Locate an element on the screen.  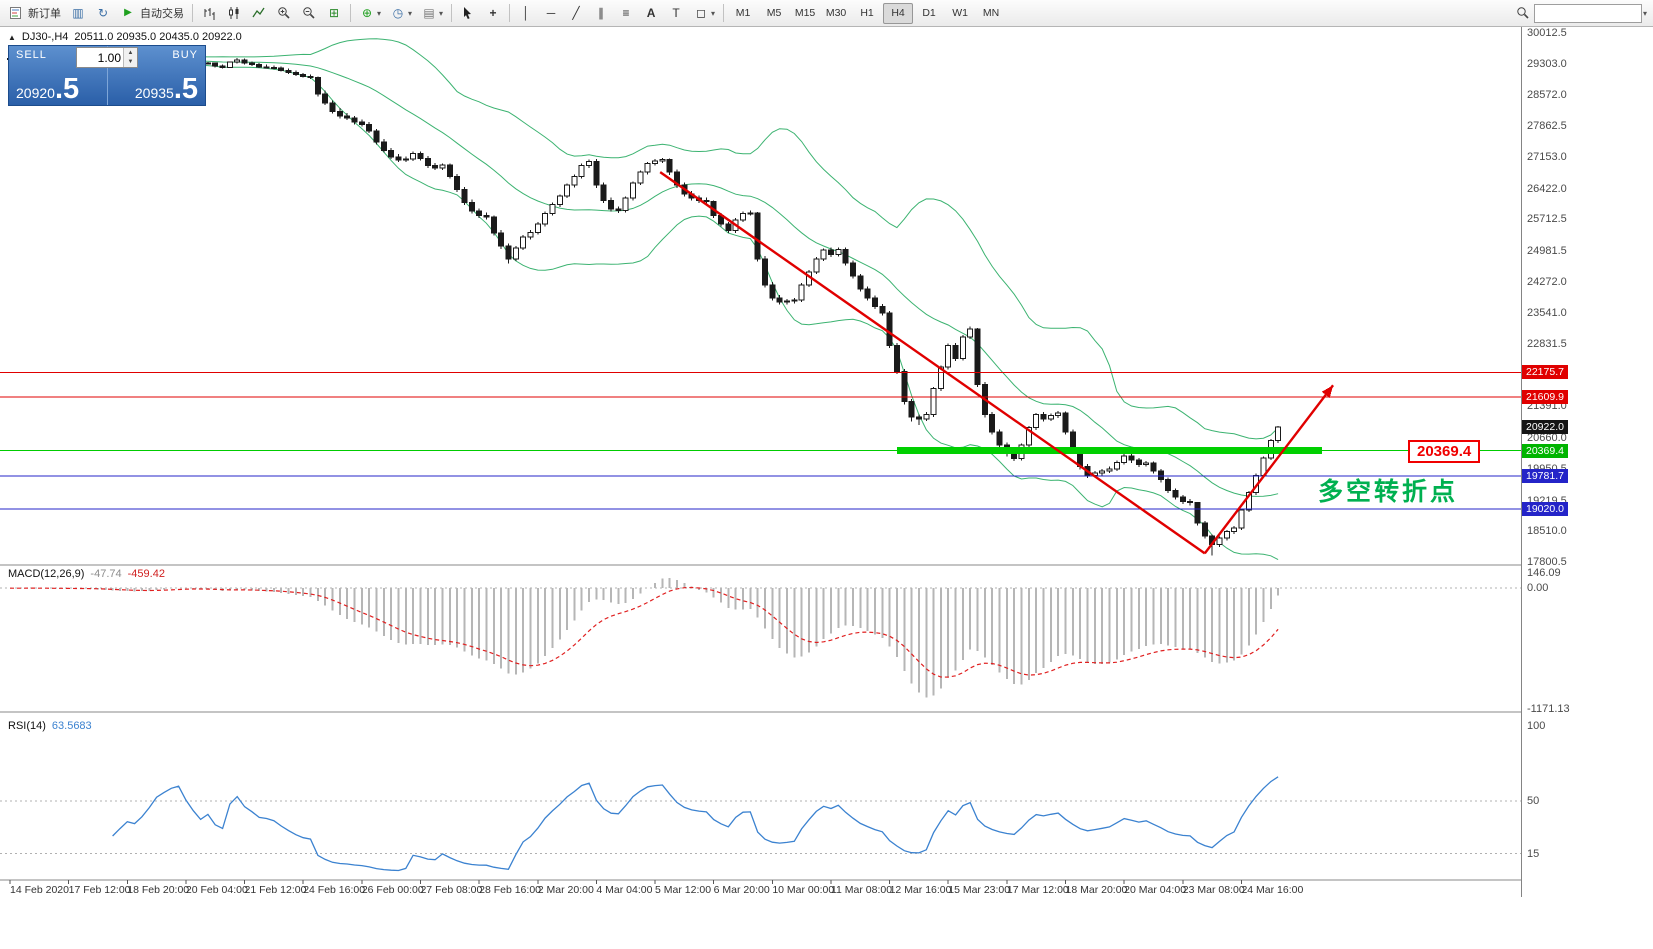
rsi-scale-label: 100 is located at coordinates (1536, 726).